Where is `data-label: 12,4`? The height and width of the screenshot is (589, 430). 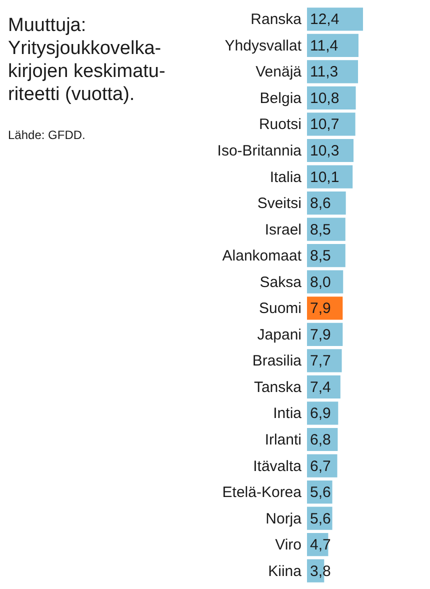
data-label: 12,4 is located at coordinates (325, 19).